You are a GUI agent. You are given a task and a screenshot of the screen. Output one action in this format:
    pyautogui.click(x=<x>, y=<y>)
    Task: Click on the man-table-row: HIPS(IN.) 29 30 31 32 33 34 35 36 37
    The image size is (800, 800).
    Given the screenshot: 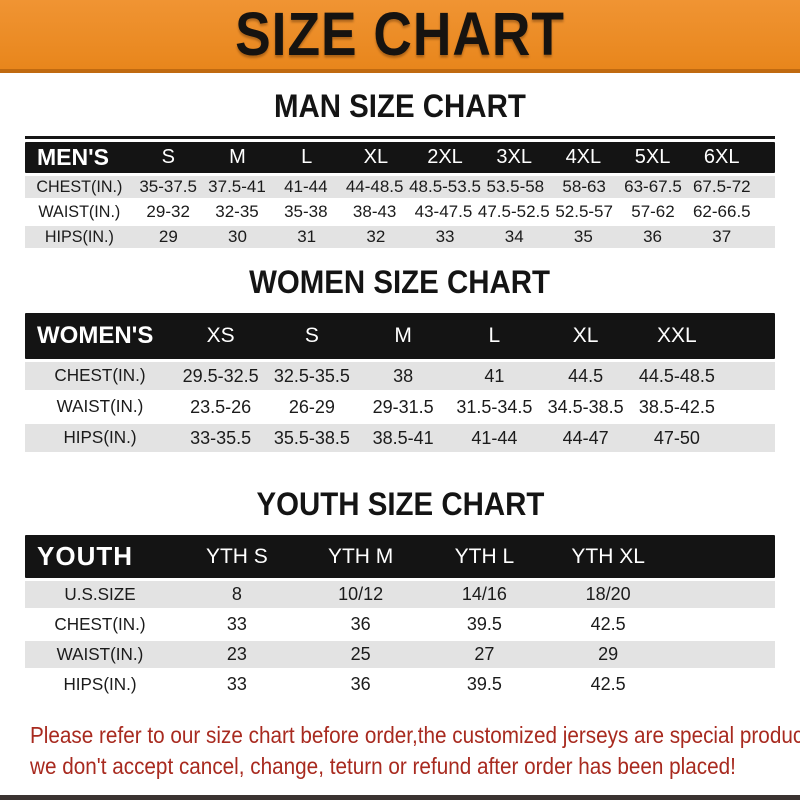 What is the action you would take?
    pyautogui.click(x=400, y=237)
    